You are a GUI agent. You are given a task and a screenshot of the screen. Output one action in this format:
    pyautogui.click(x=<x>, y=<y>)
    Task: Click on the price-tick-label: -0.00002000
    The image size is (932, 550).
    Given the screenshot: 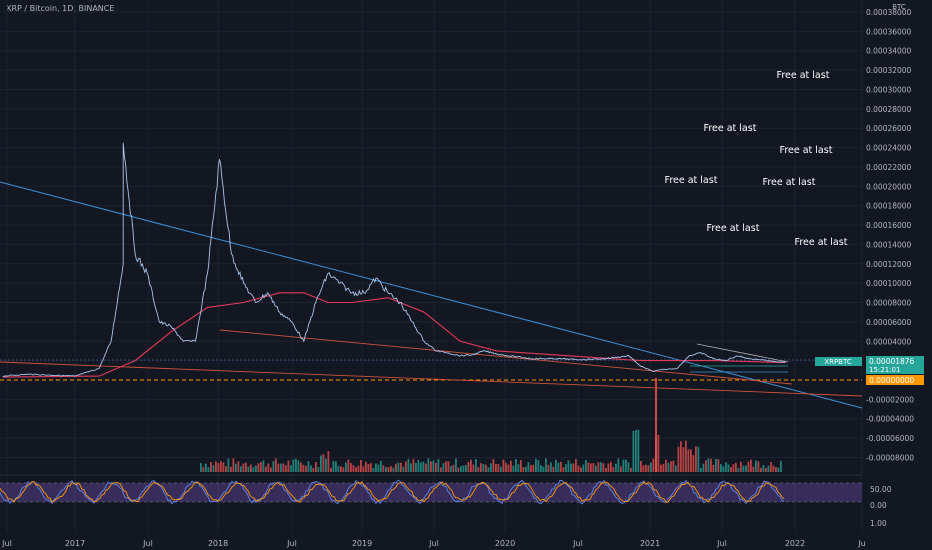 What is the action you would take?
    pyautogui.click(x=890, y=399)
    